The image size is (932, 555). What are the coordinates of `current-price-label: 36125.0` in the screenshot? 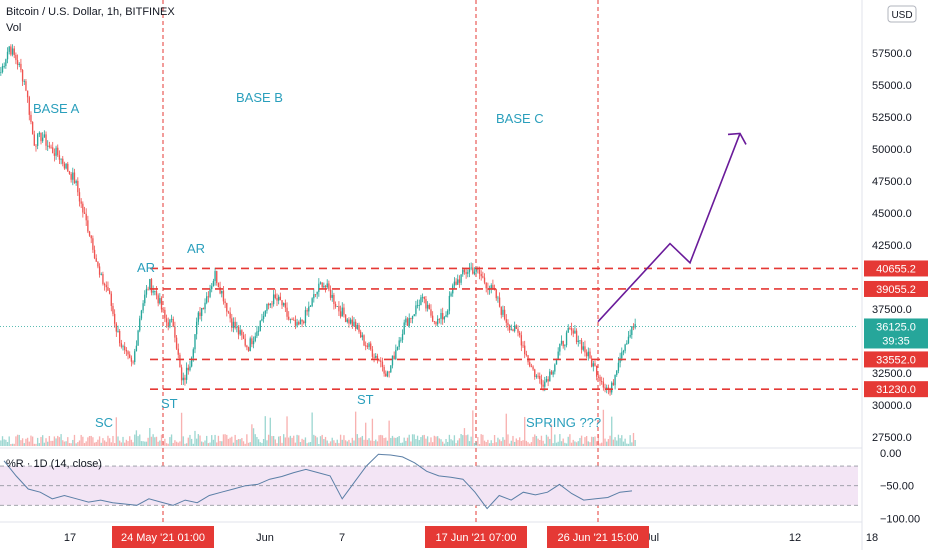 It's located at (896, 327).